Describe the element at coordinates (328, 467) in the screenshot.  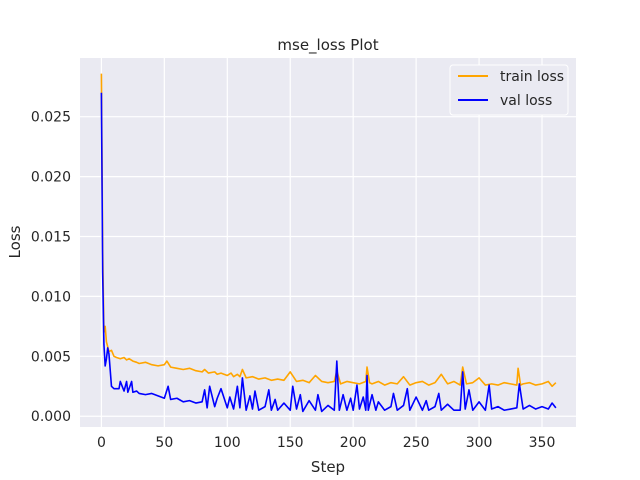
I see `x-axis-label: Step` at that location.